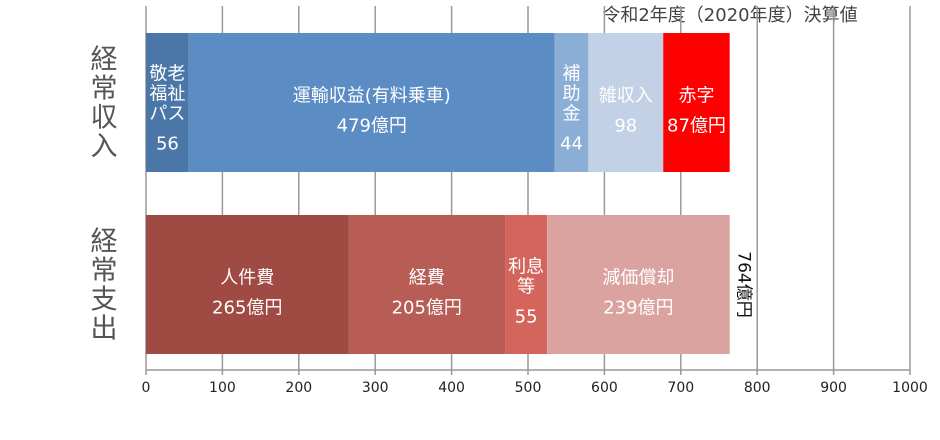 This screenshot has width=940, height=440. I want to click on segment-name: 赤字, so click(696, 96).